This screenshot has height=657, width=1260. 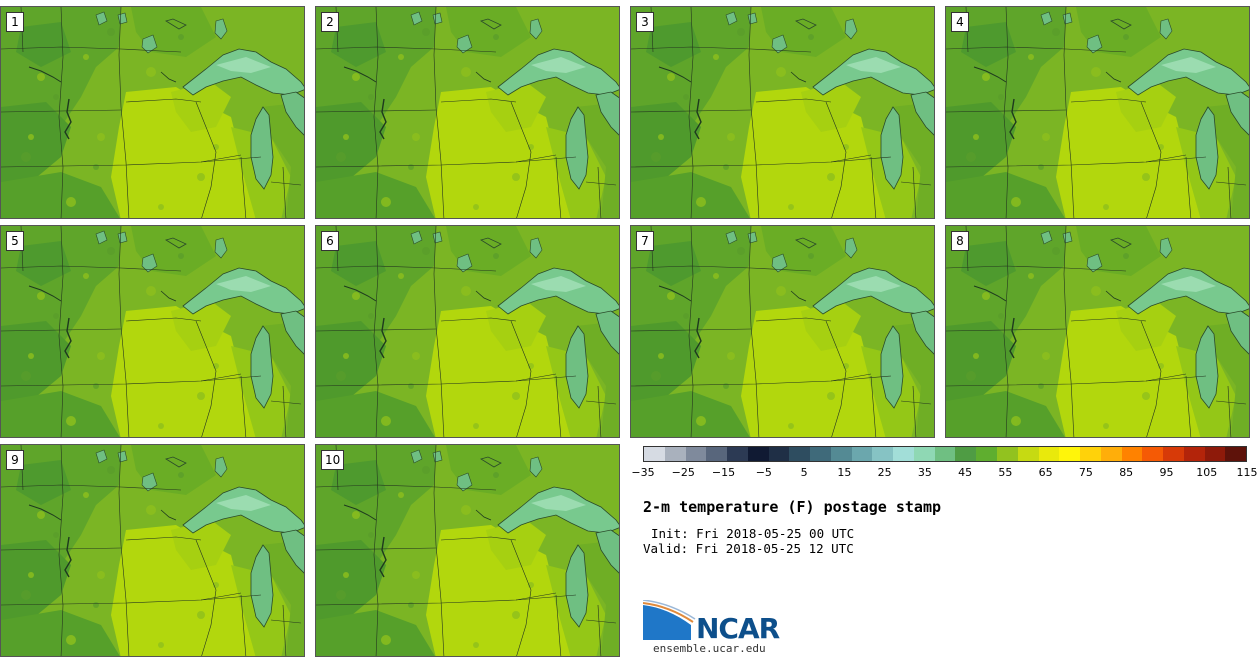 What do you see at coordinates (884, 472) in the screenshot?
I see `colorbar-tick-label: 25` at bounding box center [884, 472].